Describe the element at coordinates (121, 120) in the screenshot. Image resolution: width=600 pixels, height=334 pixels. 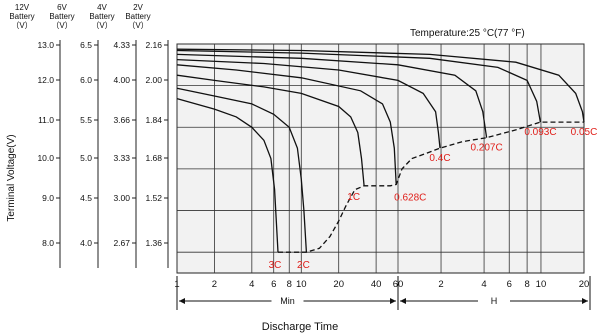
I see `y-axis-tick-label: 3.66` at that location.